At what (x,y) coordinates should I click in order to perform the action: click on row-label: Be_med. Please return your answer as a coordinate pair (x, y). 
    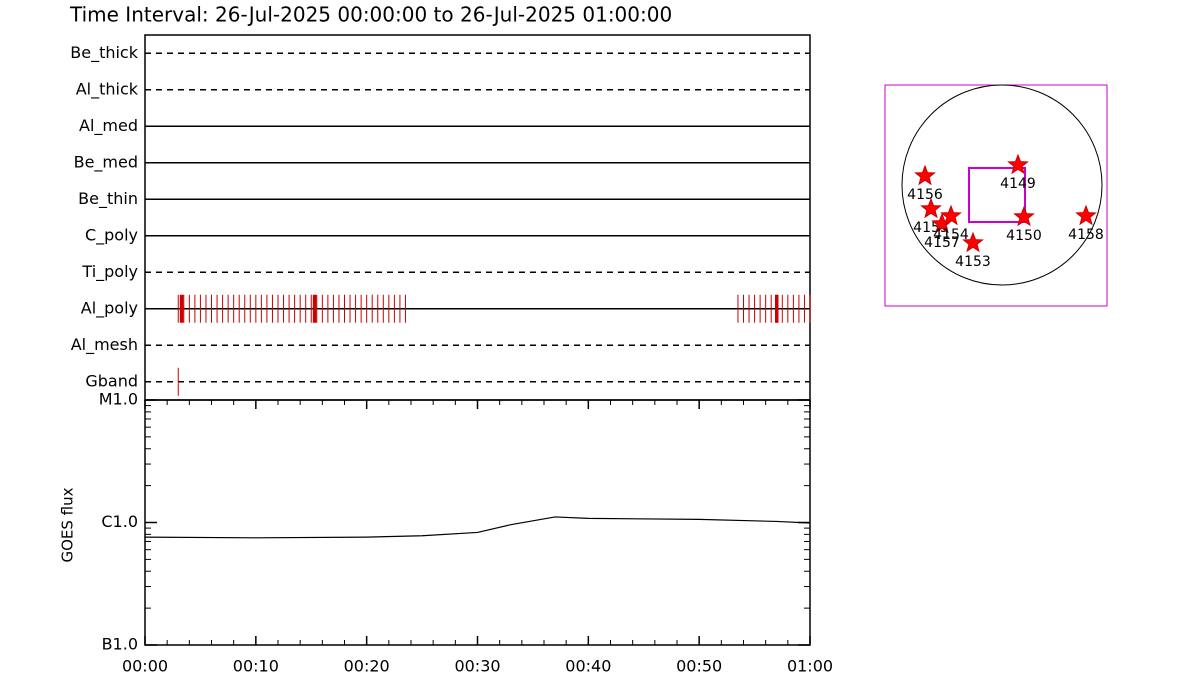
    Looking at the image, I should click on (106, 162).